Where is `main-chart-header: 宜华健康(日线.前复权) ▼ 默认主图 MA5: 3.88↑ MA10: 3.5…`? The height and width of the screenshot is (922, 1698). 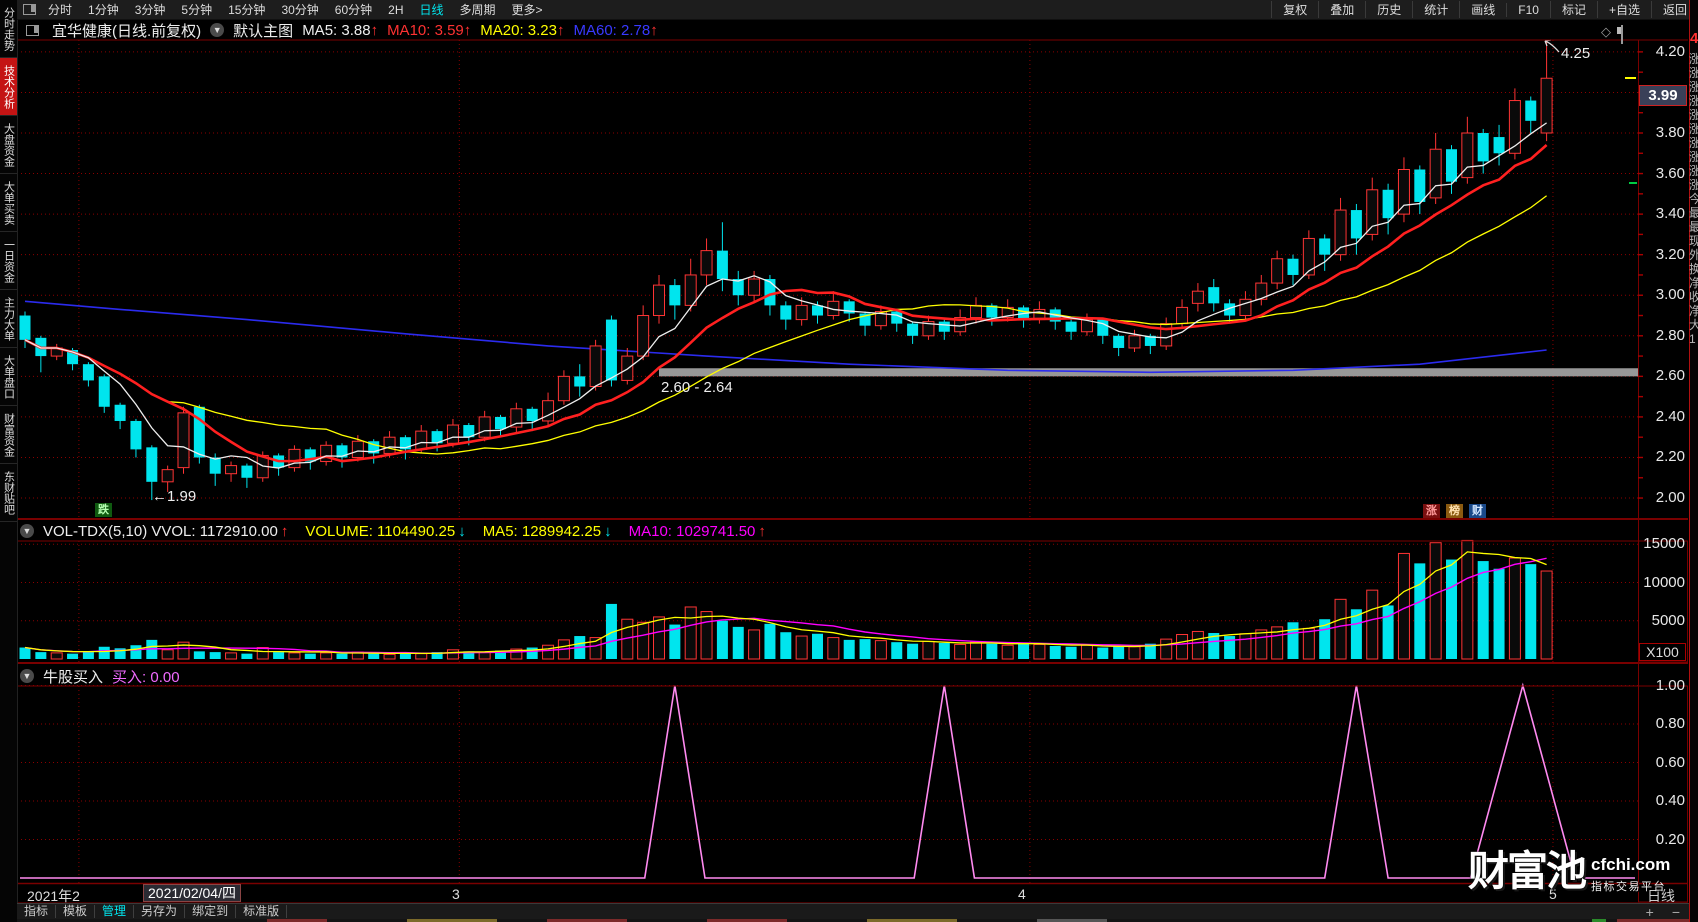 main-chart-header: 宜华健康(日线.前复权) ▼ 默认主图 MA5: 3.88↑ MA10: 3.5… is located at coordinates (339, 30).